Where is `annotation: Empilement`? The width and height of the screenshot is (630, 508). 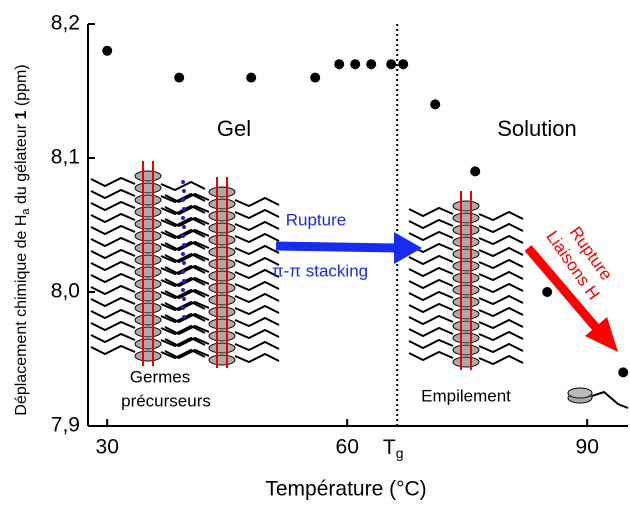 annotation: Empilement is located at coordinates (466, 395).